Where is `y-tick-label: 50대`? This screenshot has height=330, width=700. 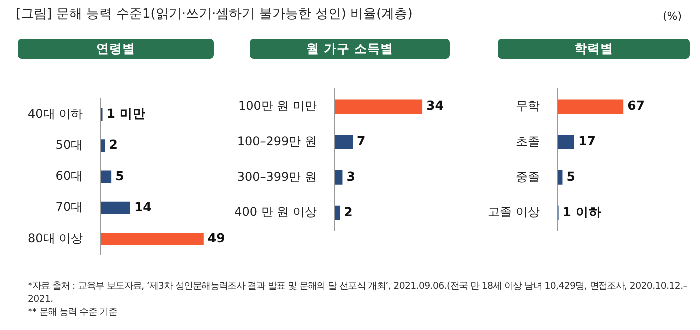
y-tick-label: 50대 is located at coordinates (70, 145).